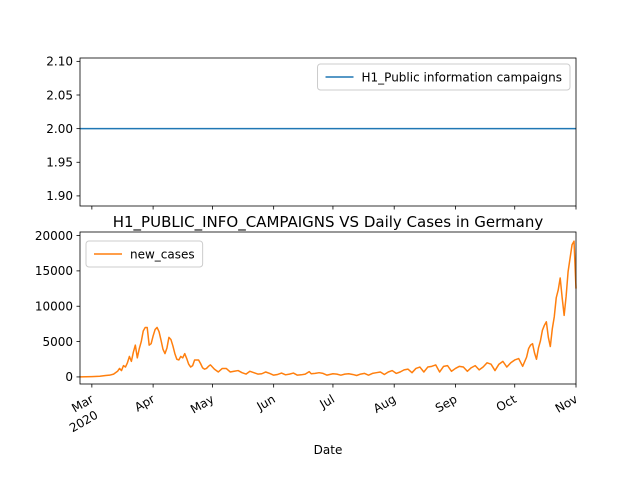 Image resolution: width=640 pixels, height=480 pixels. I want to click on top-chart-legend: H1_Public information campaigns, so click(444, 77).